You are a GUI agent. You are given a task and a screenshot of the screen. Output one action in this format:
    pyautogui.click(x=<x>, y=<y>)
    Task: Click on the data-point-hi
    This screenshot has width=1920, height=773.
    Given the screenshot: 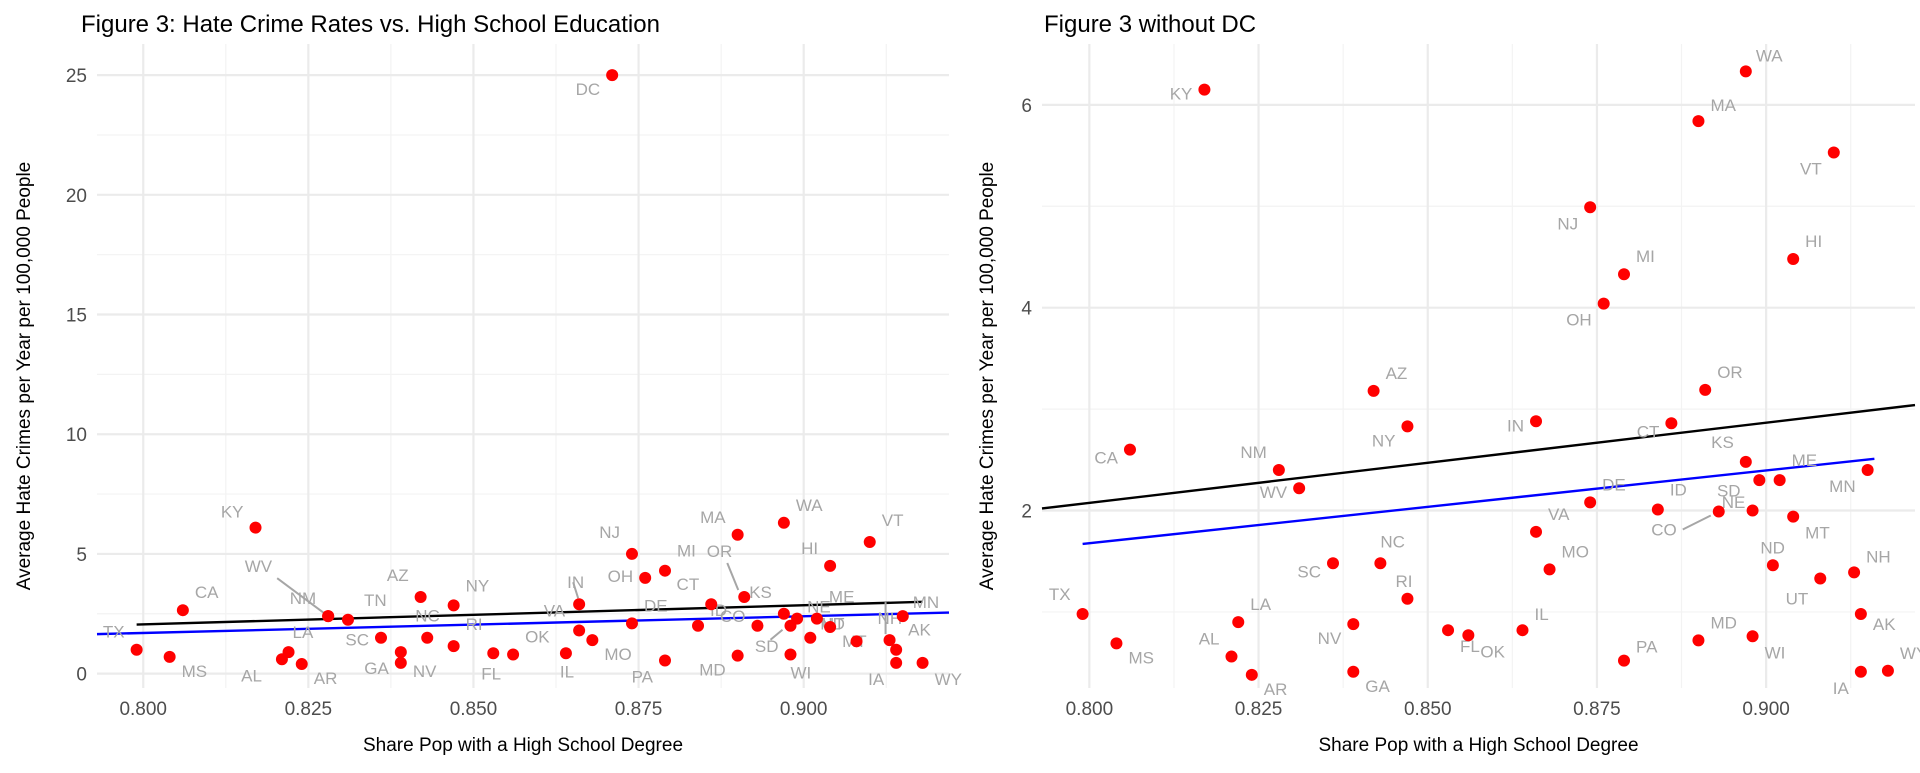 What is the action you would take?
    pyautogui.click(x=830, y=565)
    